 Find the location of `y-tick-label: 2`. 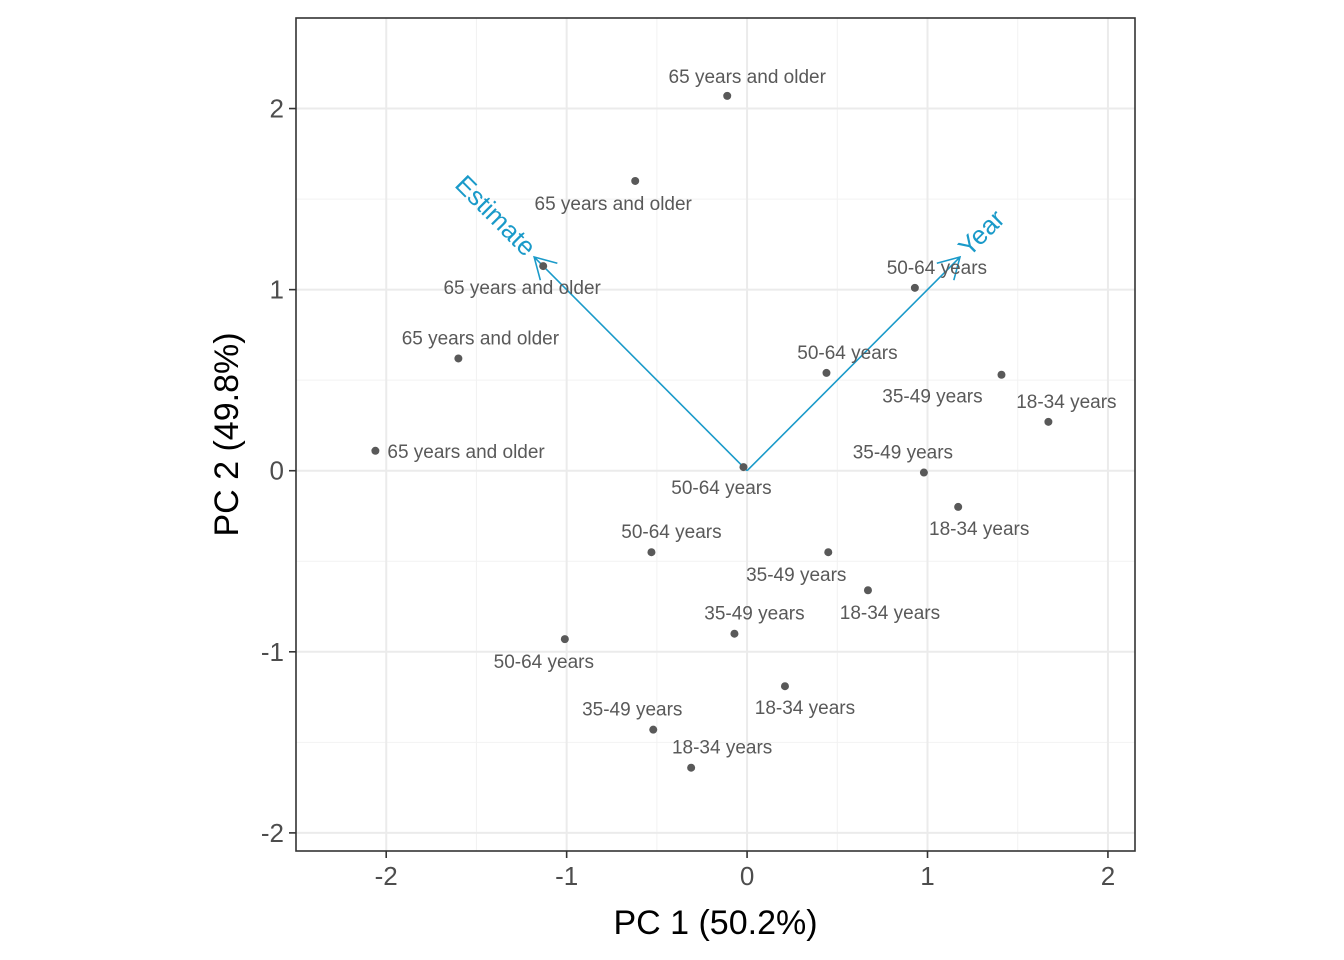

y-tick-label: 2 is located at coordinates (277, 109).